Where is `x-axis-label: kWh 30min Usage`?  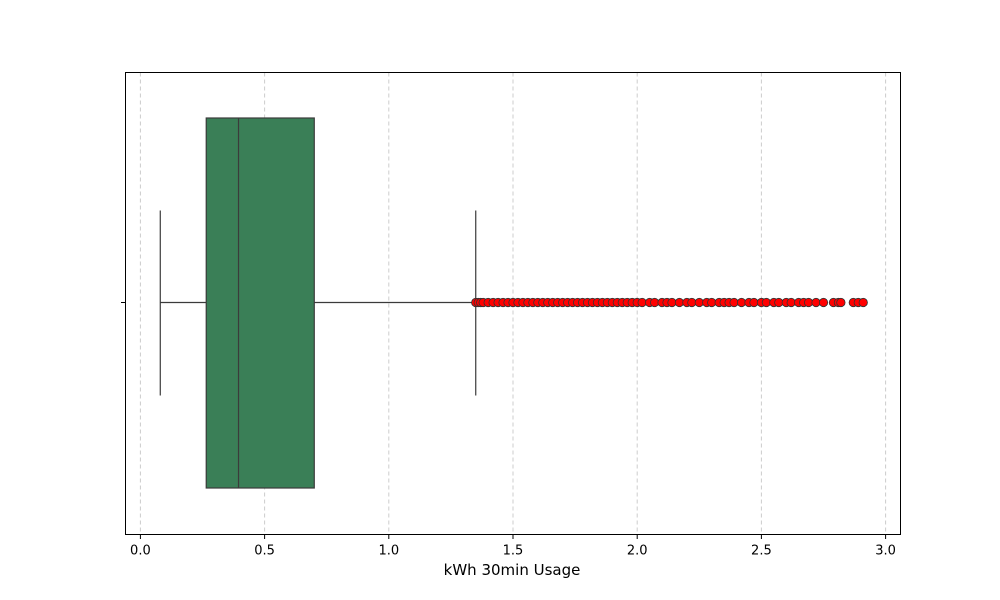 x-axis-label: kWh 30min Usage is located at coordinates (512, 570).